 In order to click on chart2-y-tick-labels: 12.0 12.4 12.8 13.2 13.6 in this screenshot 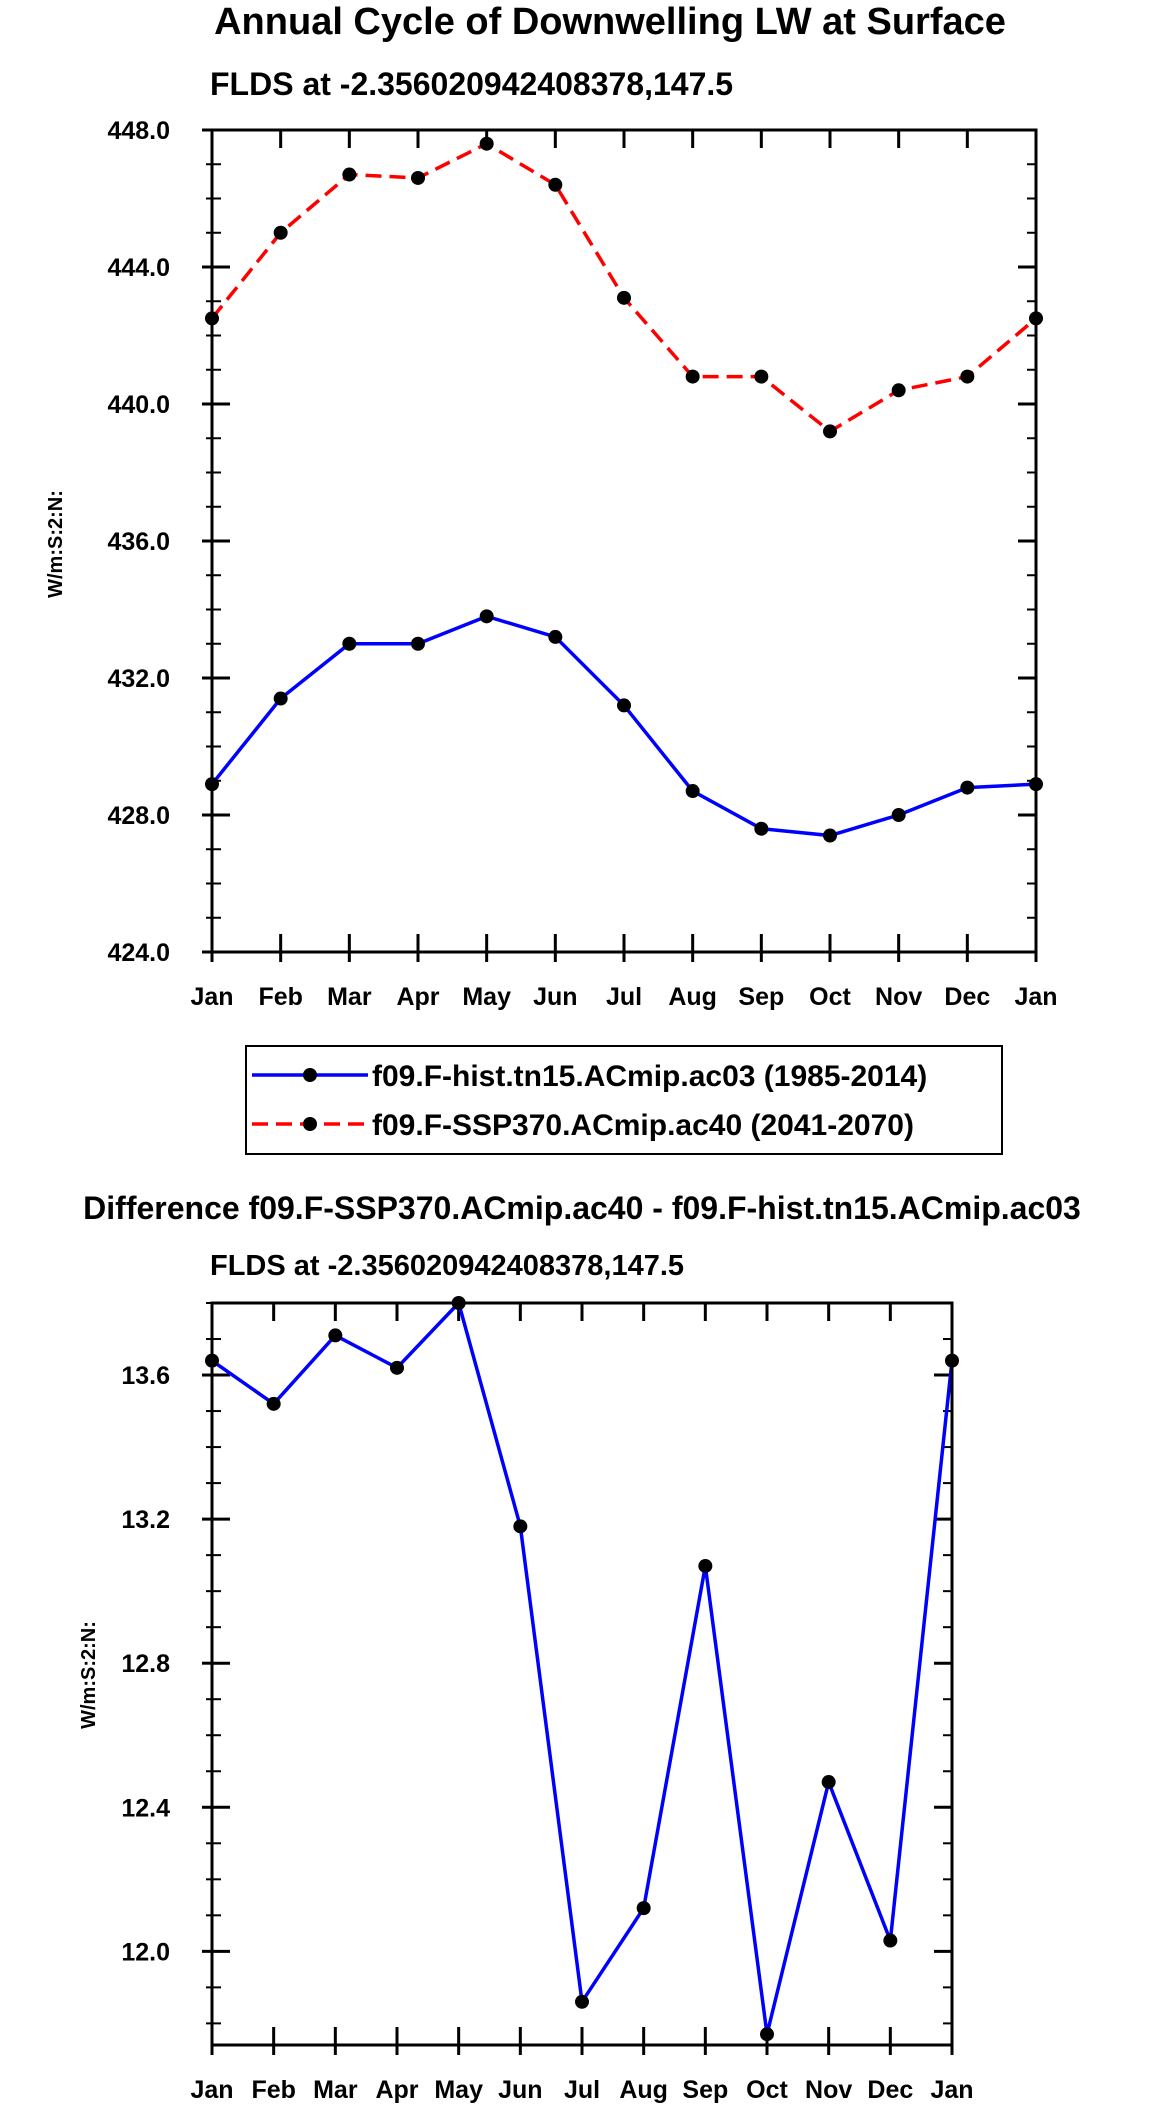, I will do `click(145, 1664)`.